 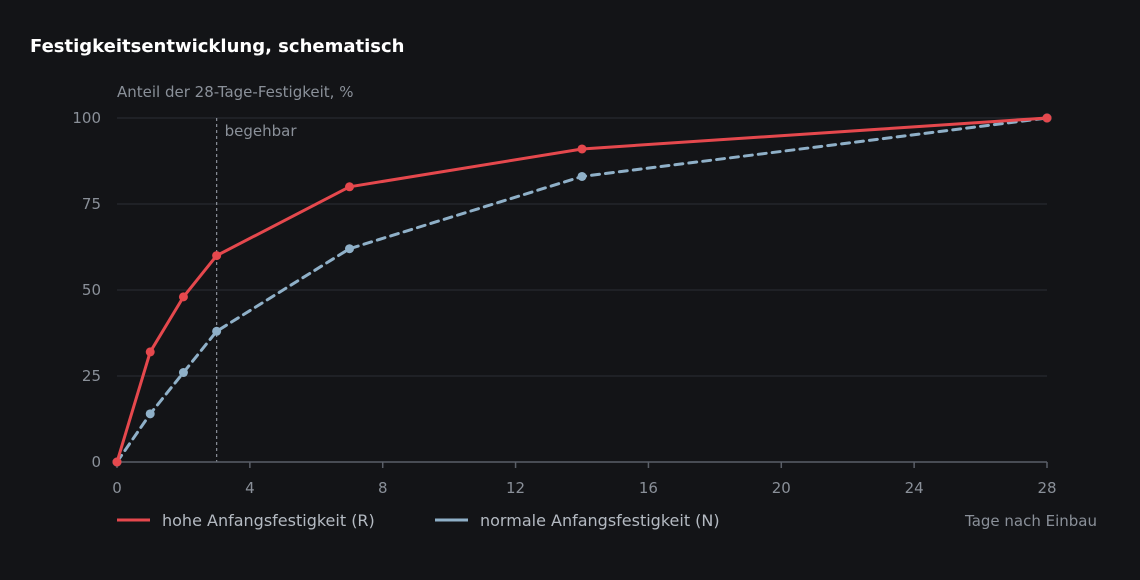 I want to click on y-axis-label: Anteil der 28-Tage-Festigkeit, %, so click(x=235, y=92).